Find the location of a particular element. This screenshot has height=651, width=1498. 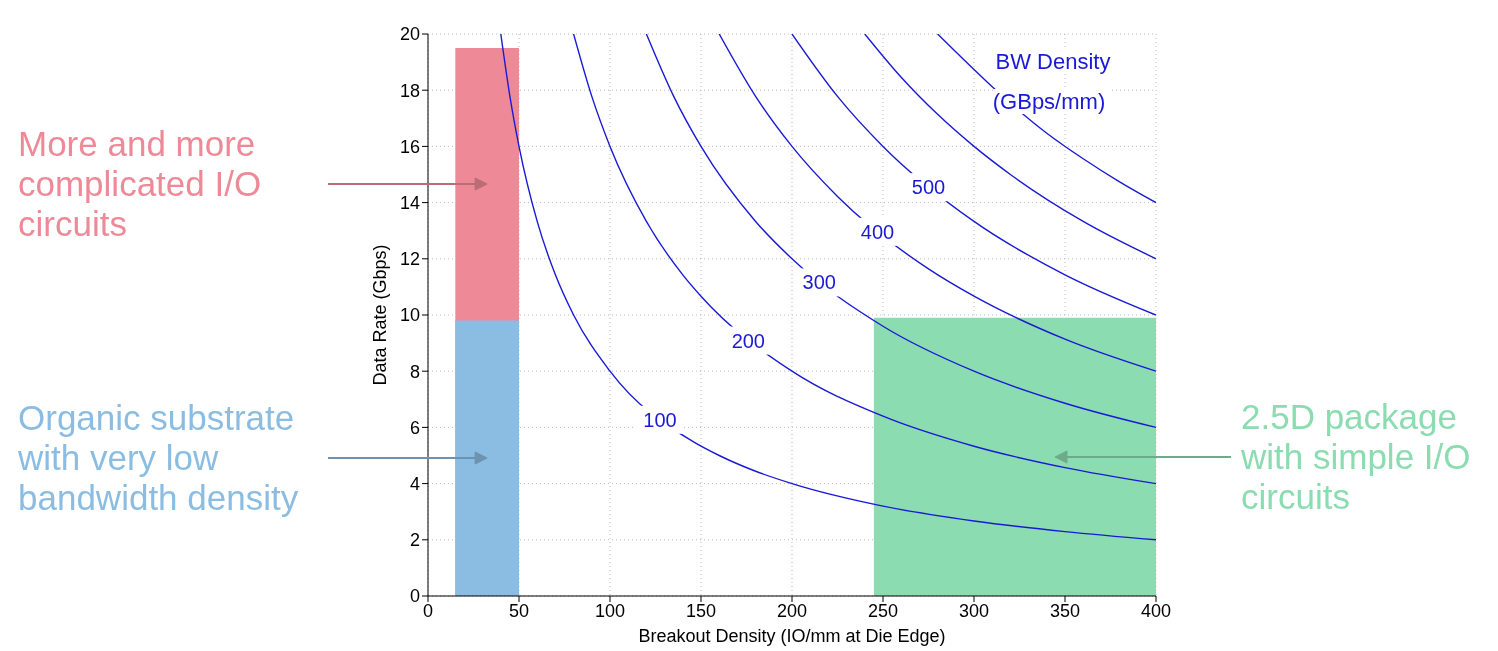

annotation: 100 is located at coordinates (660, 419).